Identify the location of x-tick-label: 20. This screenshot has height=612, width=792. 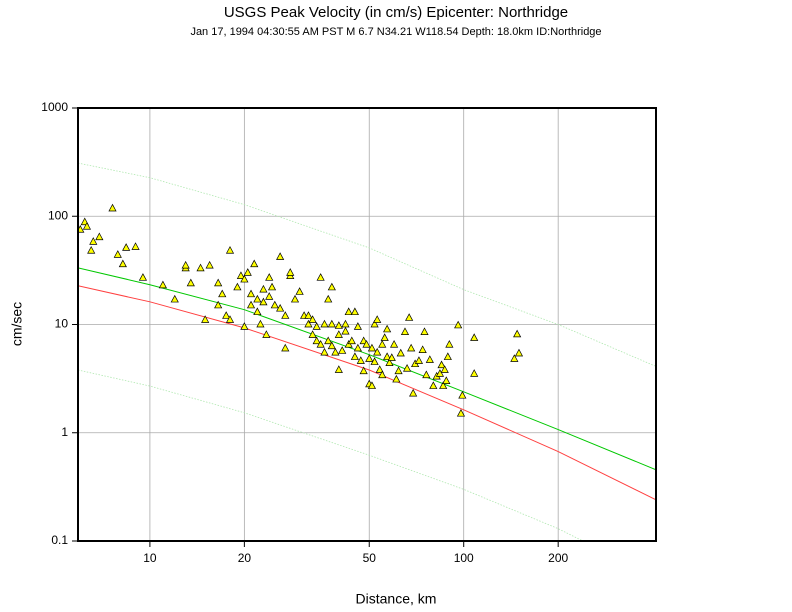
(245, 558).